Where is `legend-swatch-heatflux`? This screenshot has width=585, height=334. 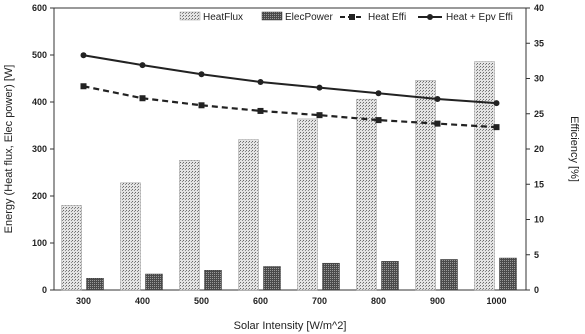 legend-swatch-heatflux is located at coordinates (190, 16).